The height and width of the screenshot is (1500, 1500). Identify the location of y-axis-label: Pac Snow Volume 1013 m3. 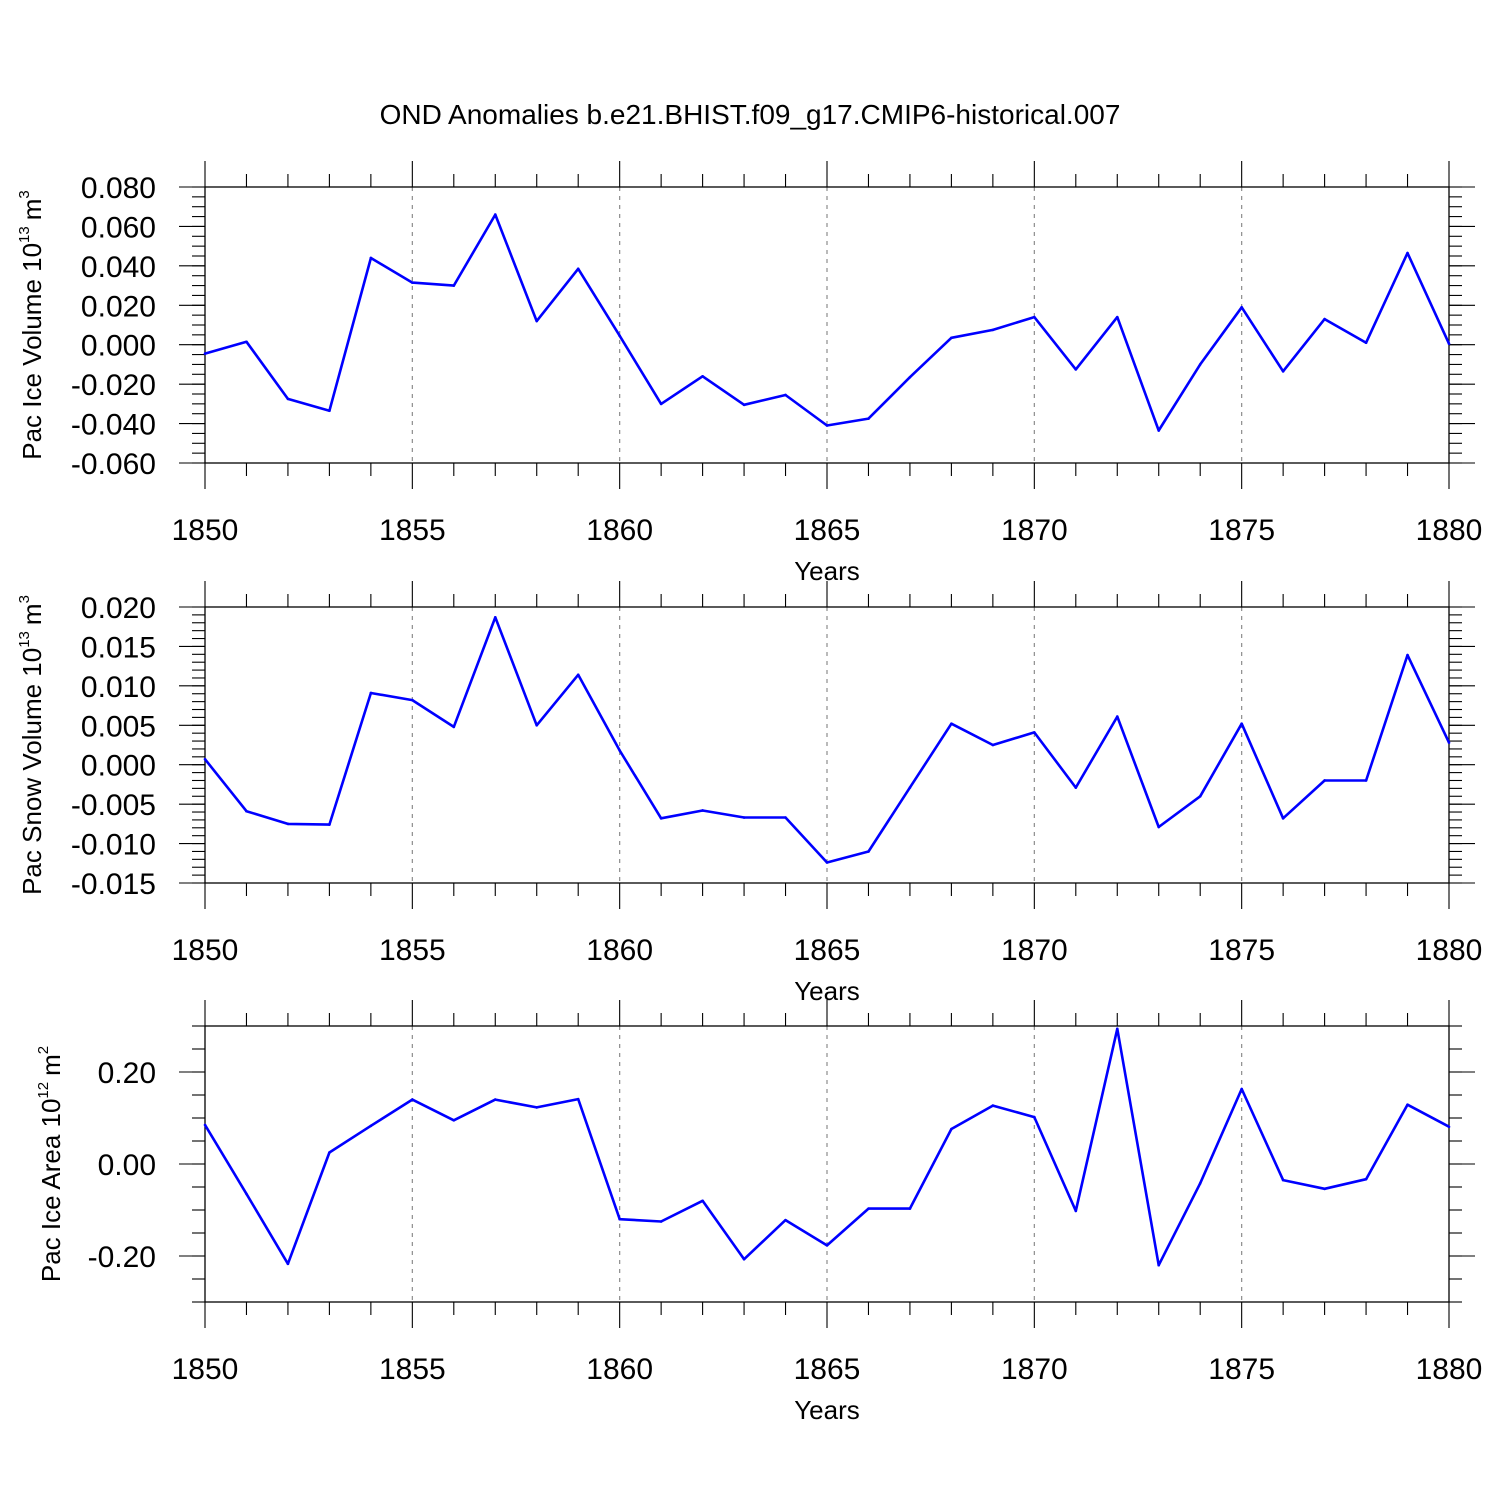
(31, 745).